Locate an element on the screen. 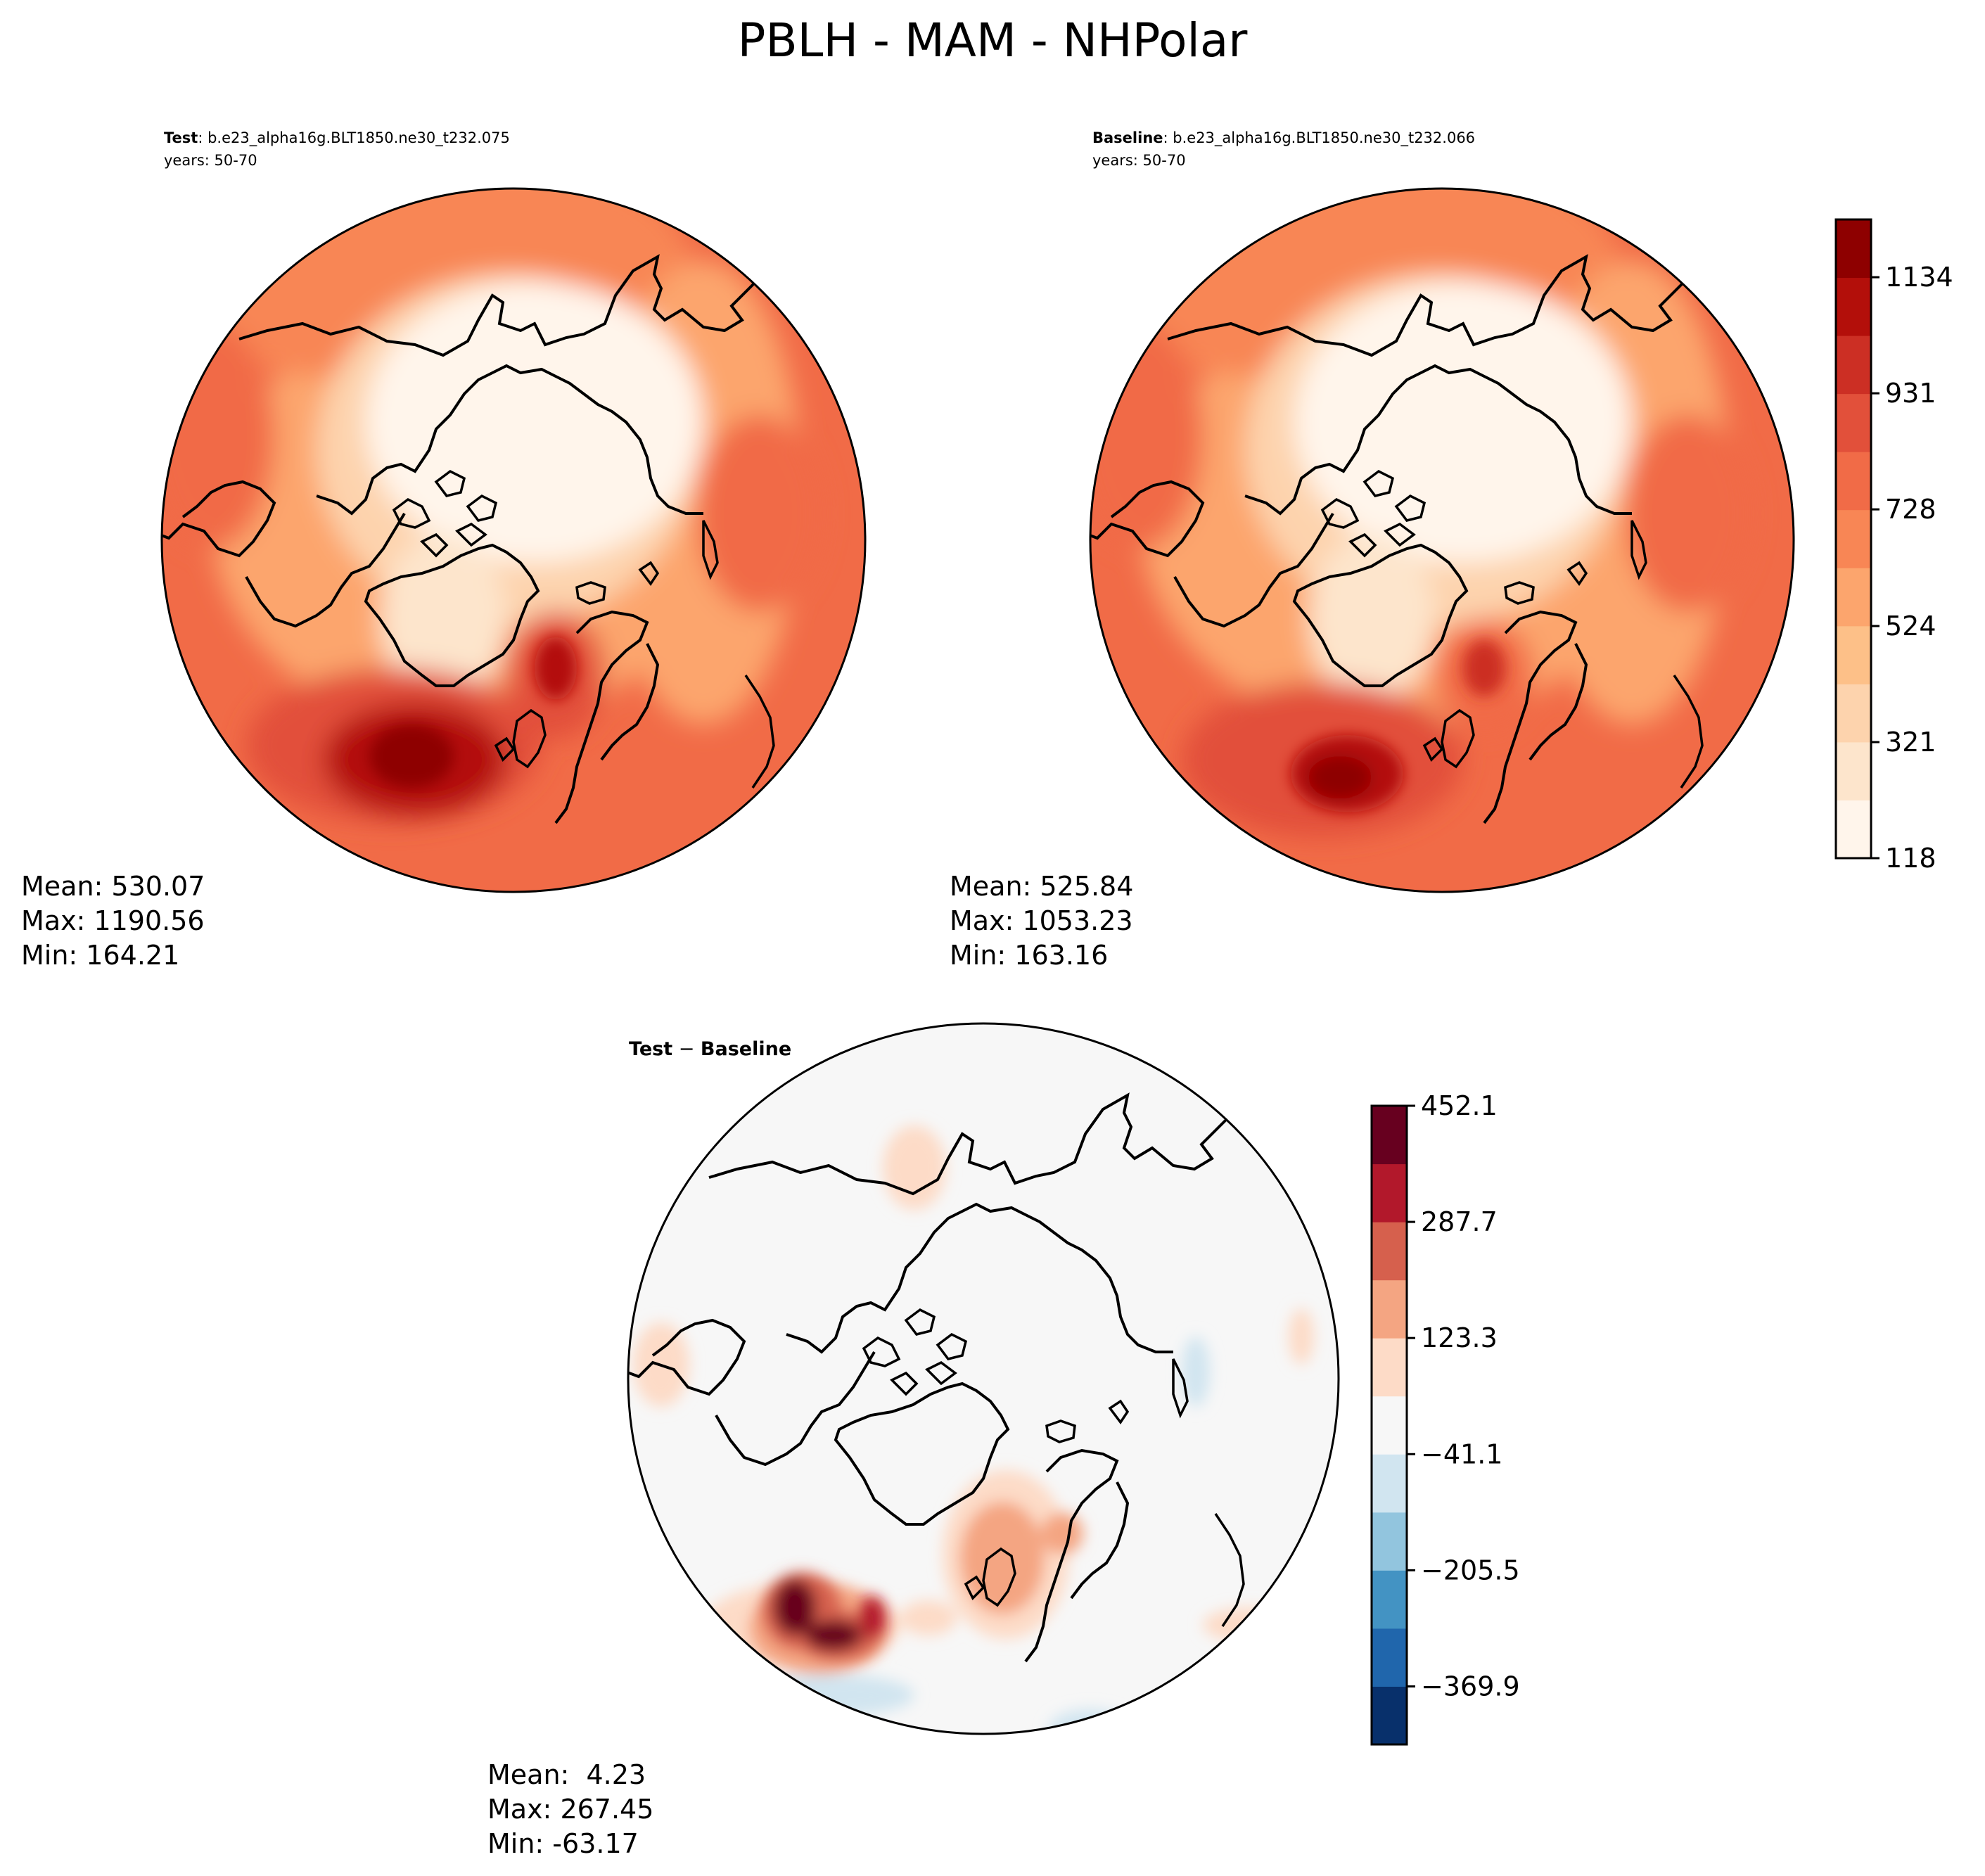 The image size is (1985, 1876). diff-max: Max: 267.45 is located at coordinates (570, 1809).